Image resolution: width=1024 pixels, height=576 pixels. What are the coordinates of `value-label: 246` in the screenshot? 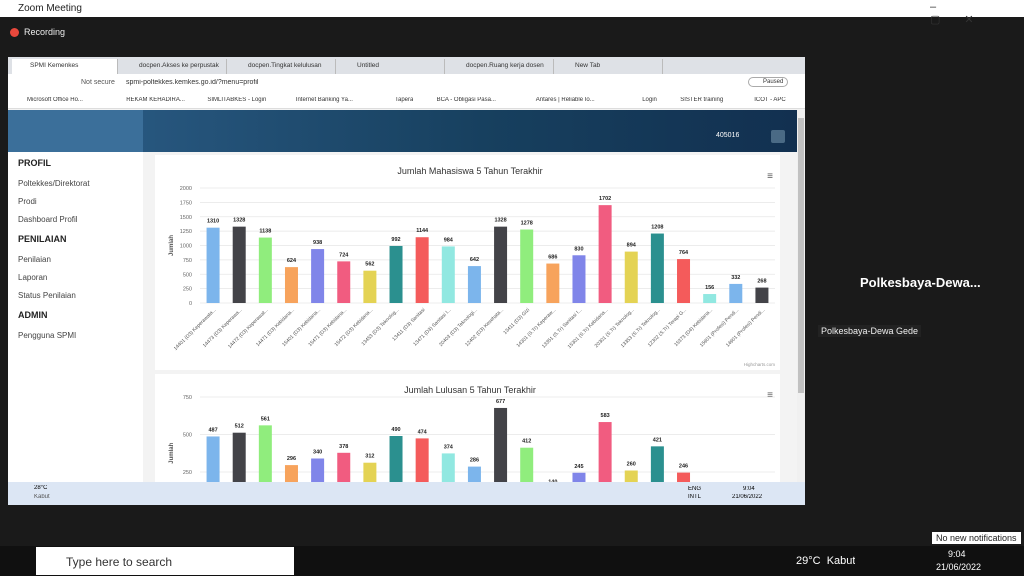 It's located at (683, 467).